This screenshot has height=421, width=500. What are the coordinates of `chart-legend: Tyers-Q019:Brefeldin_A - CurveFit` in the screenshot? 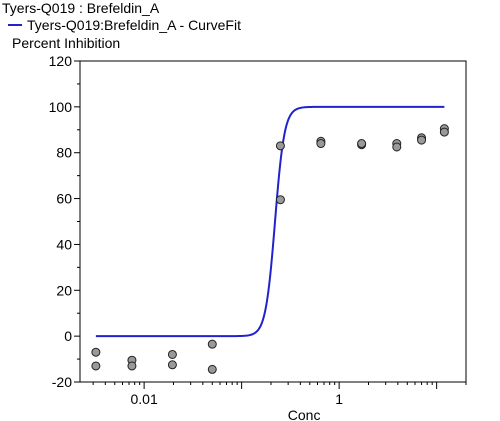 It's located at (124, 25).